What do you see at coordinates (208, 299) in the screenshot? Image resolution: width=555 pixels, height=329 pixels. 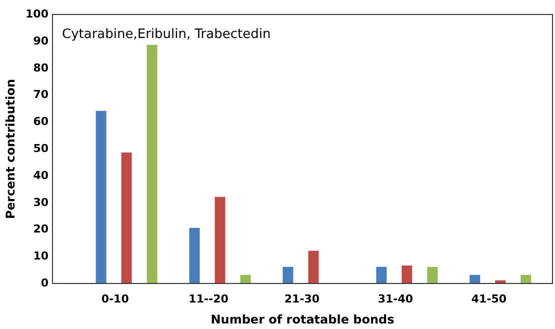 I see `x-tick-label: 11--20` at bounding box center [208, 299].